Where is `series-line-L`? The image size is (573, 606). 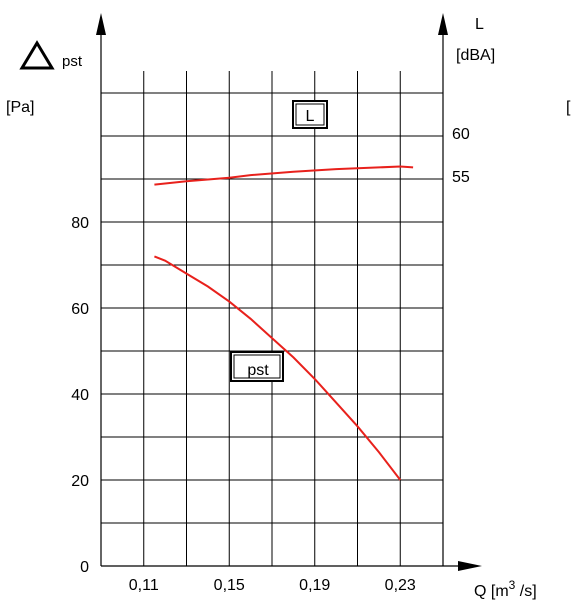
series-line-L is located at coordinates (284, 175).